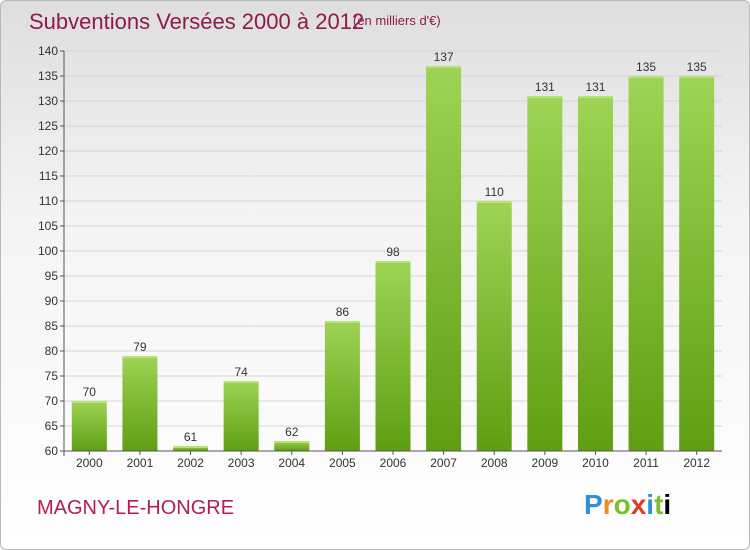 This screenshot has height=550, width=750. What do you see at coordinates (393, 463) in the screenshot?
I see `x-tick-label: 2006` at bounding box center [393, 463].